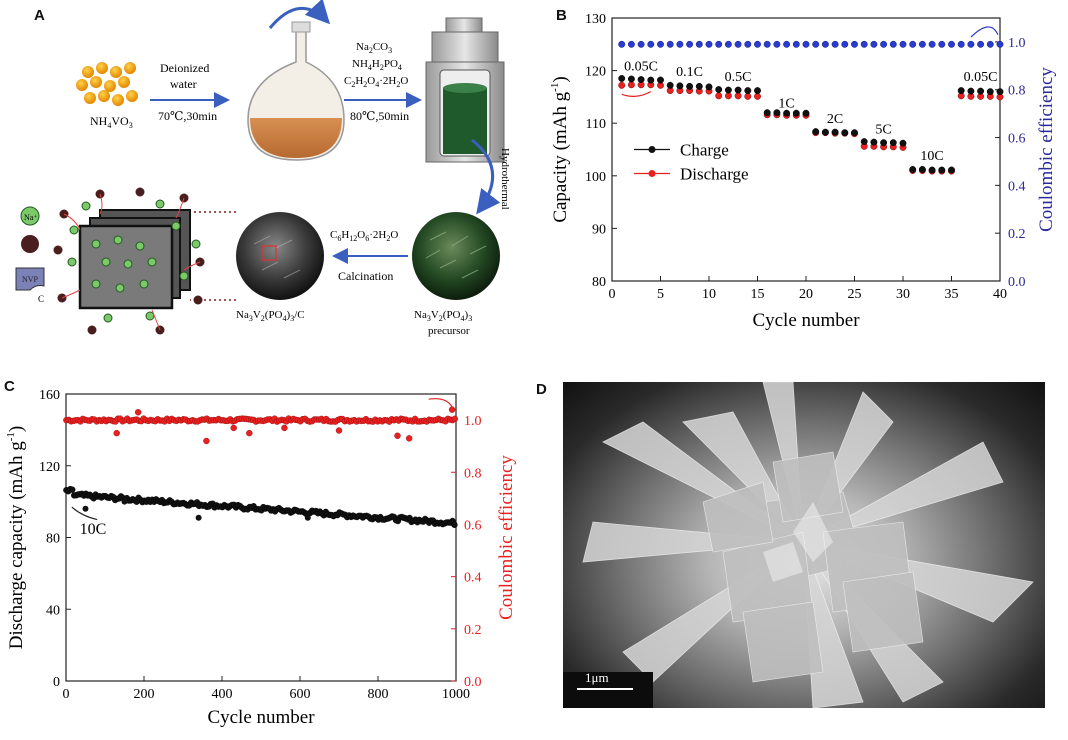  Describe the element at coordinates (364, 236) in the screenshot. I see `glucose-label: C6H12O6·2H2O` at that location.